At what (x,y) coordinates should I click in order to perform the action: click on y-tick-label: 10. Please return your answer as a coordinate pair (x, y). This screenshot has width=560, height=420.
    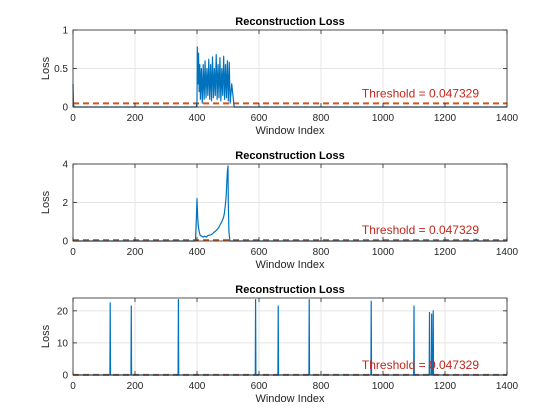
    Looking at the image, I should click on (63, 343).